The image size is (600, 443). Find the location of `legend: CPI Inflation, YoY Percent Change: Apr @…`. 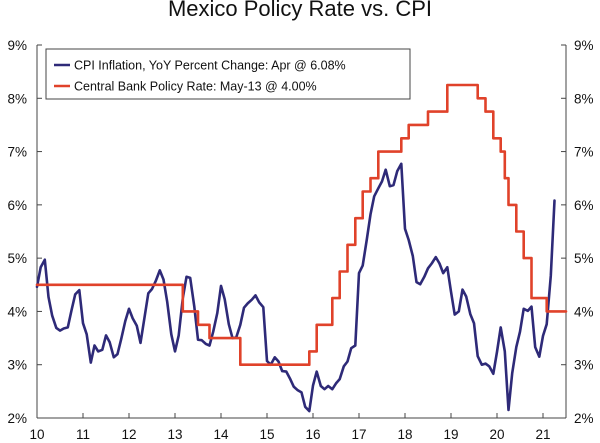

legend: CPI Inflation, YoY Percent Change: Apr @… is located at coordinates (228, 74).